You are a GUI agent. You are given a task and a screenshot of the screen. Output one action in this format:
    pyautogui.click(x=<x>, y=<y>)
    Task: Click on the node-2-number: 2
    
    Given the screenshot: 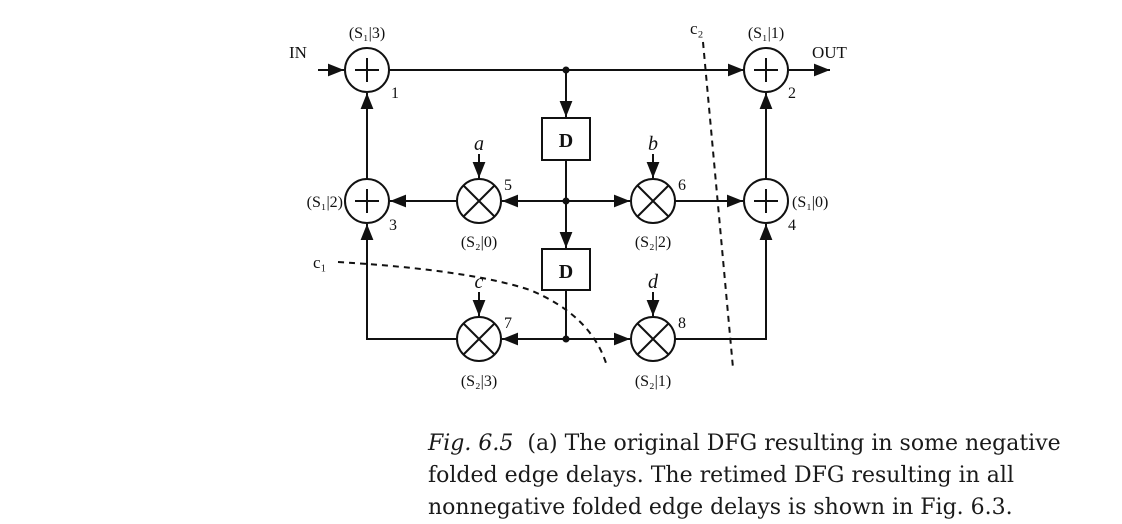 What is the action you would take?
    pyautogui.click(x=792, y=93)
    